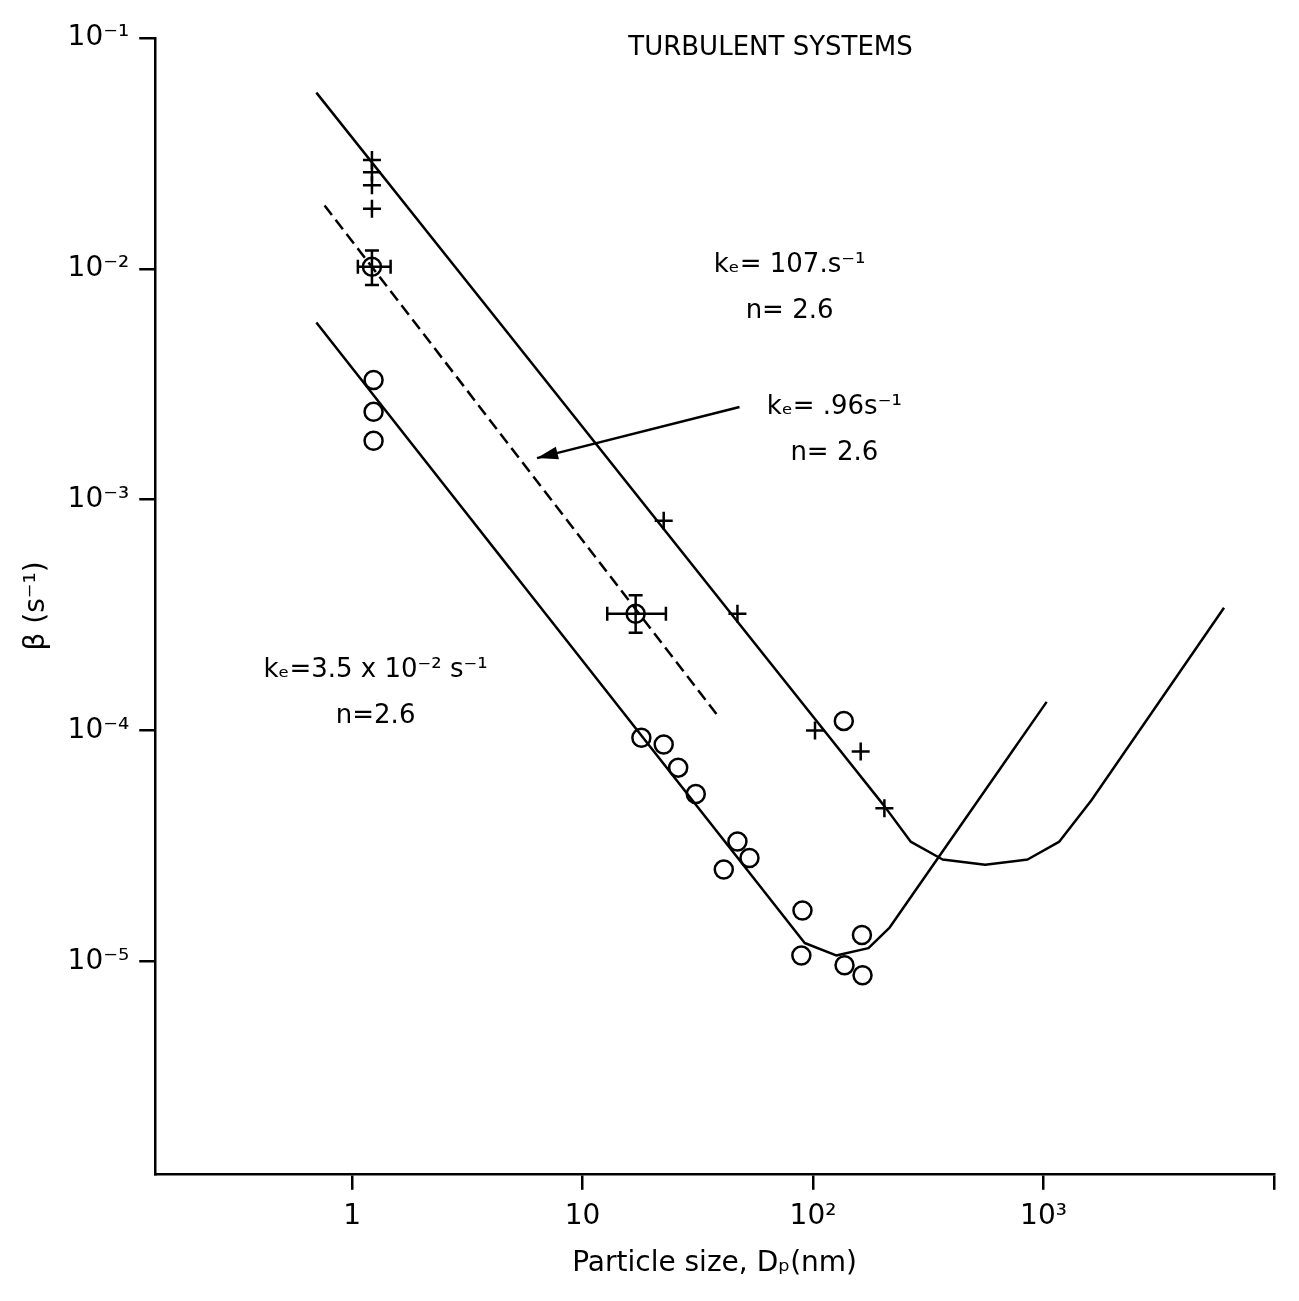 The image size is (1299, 1301). What do you see at coordinates (352, 1214) in the screenshot?
I see `x-tick-label: 1` at bounding box center [352, 1214].